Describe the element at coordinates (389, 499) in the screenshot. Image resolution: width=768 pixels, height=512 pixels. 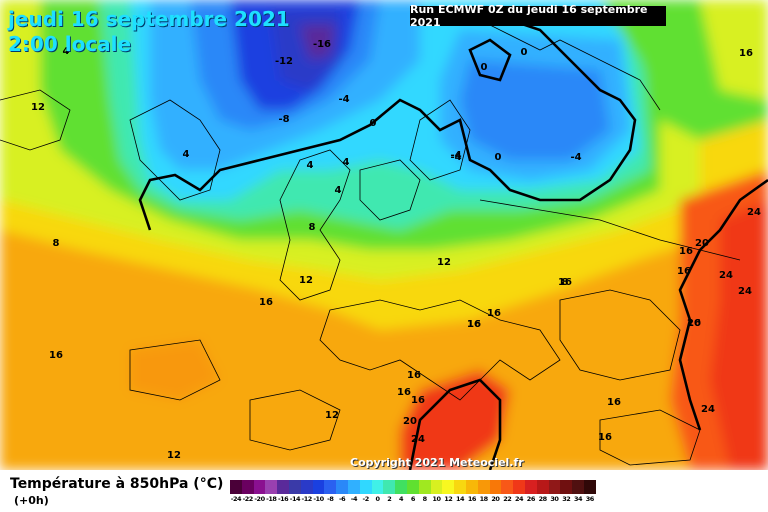
I see `color-scale-value: 2` at that location.